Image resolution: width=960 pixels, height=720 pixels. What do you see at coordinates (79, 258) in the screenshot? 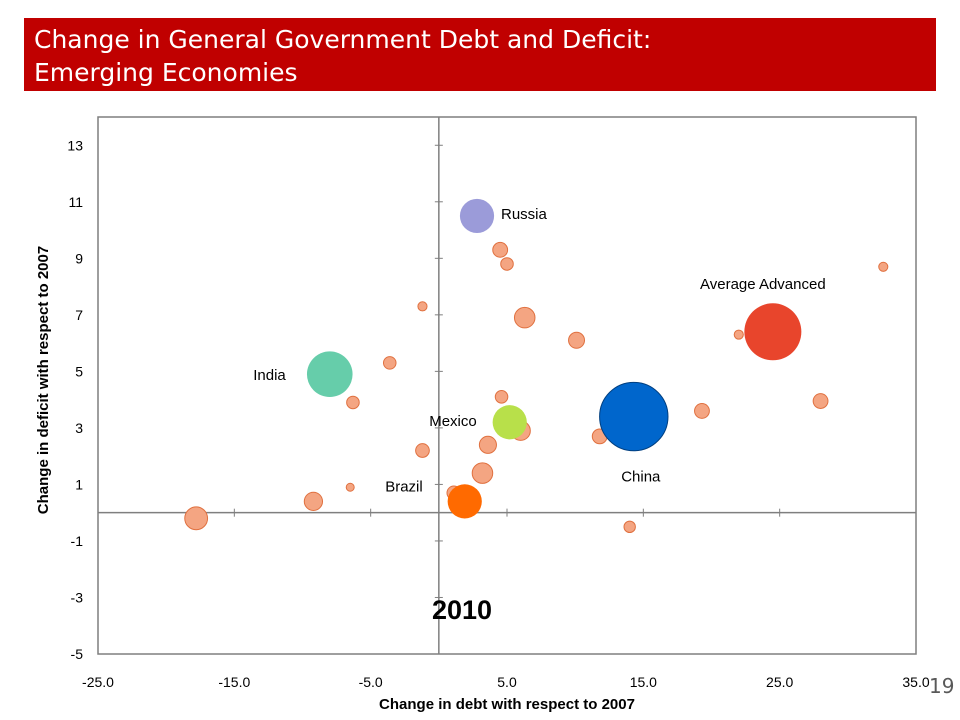
I see `y-tick-label: 9` at bounding box center [79, 258].